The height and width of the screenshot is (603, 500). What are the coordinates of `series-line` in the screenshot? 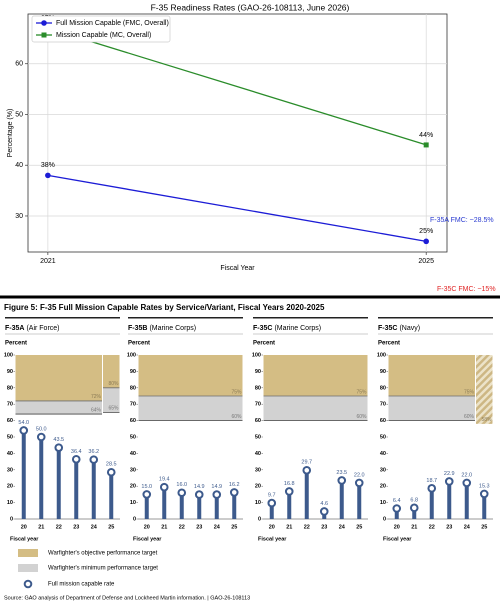 It's located at (237, 208).